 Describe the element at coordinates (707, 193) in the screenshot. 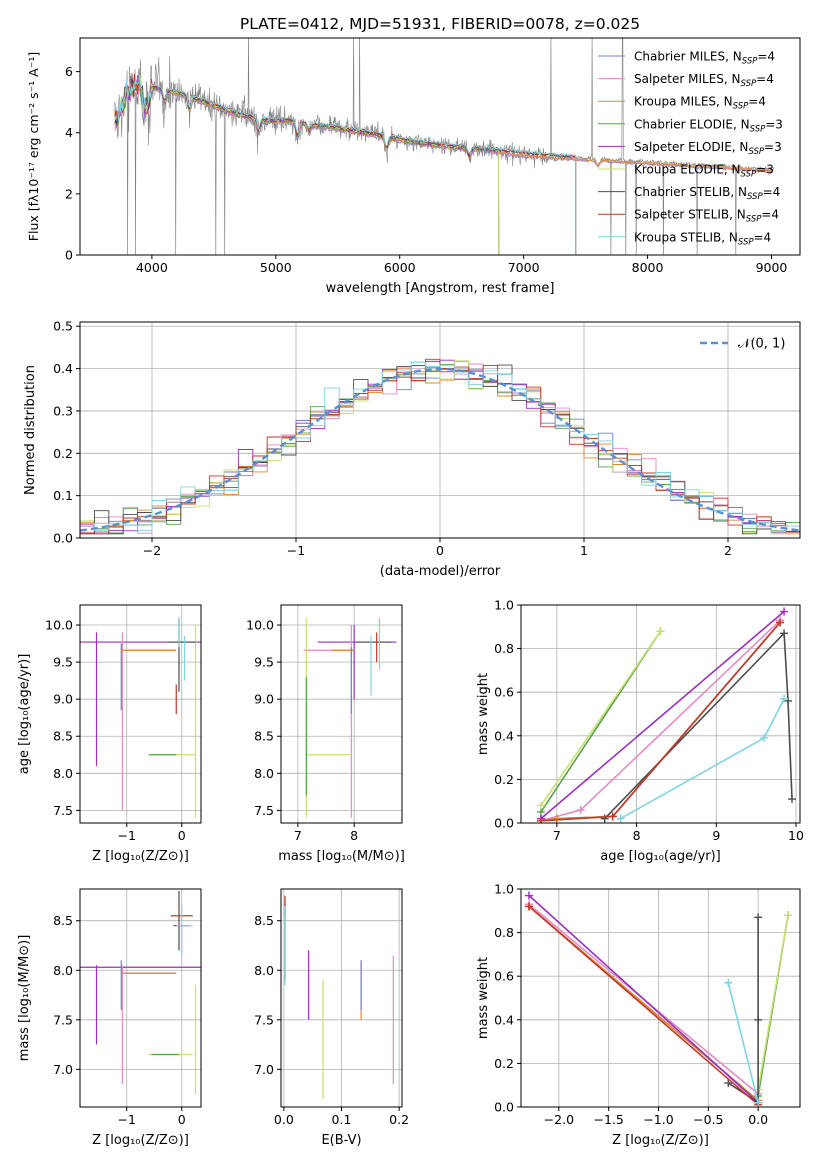

I see `legend-label: Chabrier STELIB, NSSP=4` at that location.